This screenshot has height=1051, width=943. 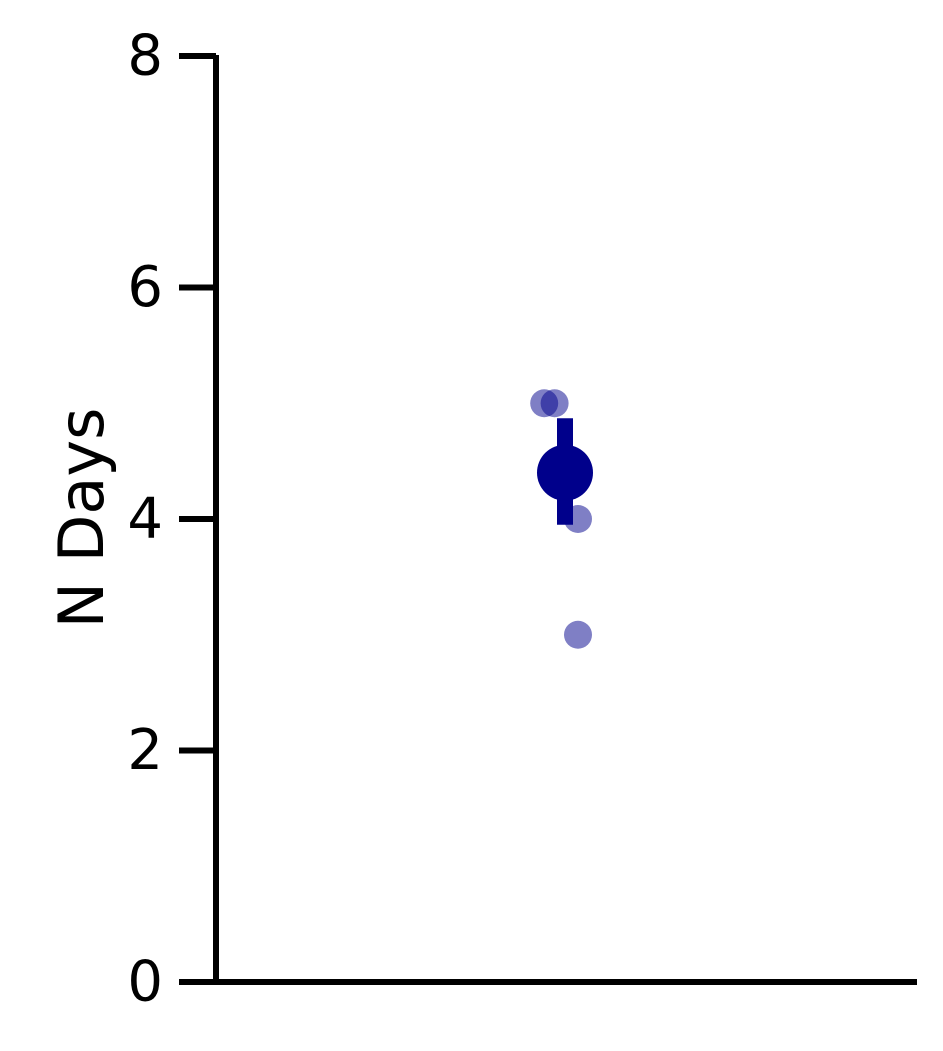 What do you see at coordinates (145, 519) in the screenshot?
I see `y-tick-label: 4` at bounding box center [145, 519].